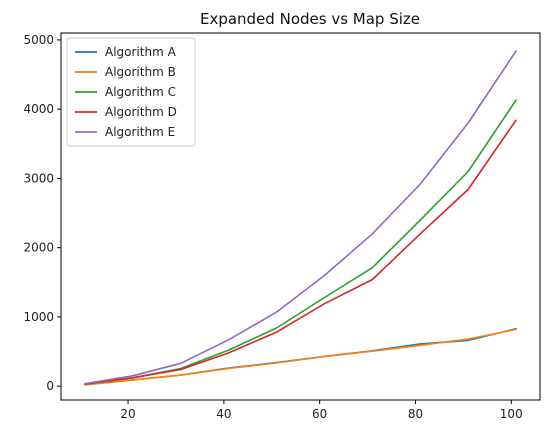 The height and width of the screenshot is (435, 560). I want to click on x-tick-label: 20, so click(127, 414).